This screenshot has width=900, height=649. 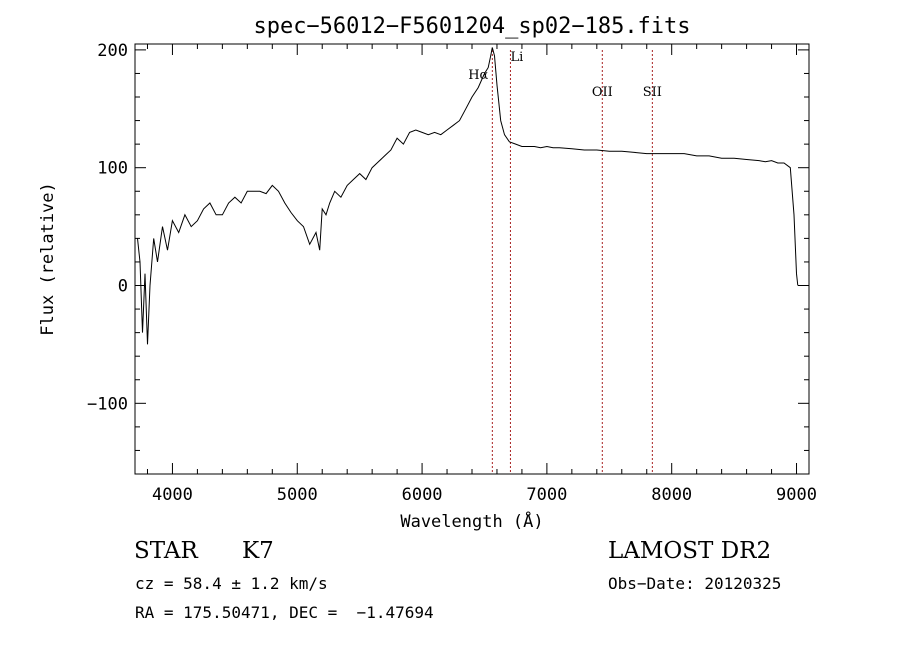 I want to click on x-axis-label: Wavelength (Å), so click(x=471, y=521).